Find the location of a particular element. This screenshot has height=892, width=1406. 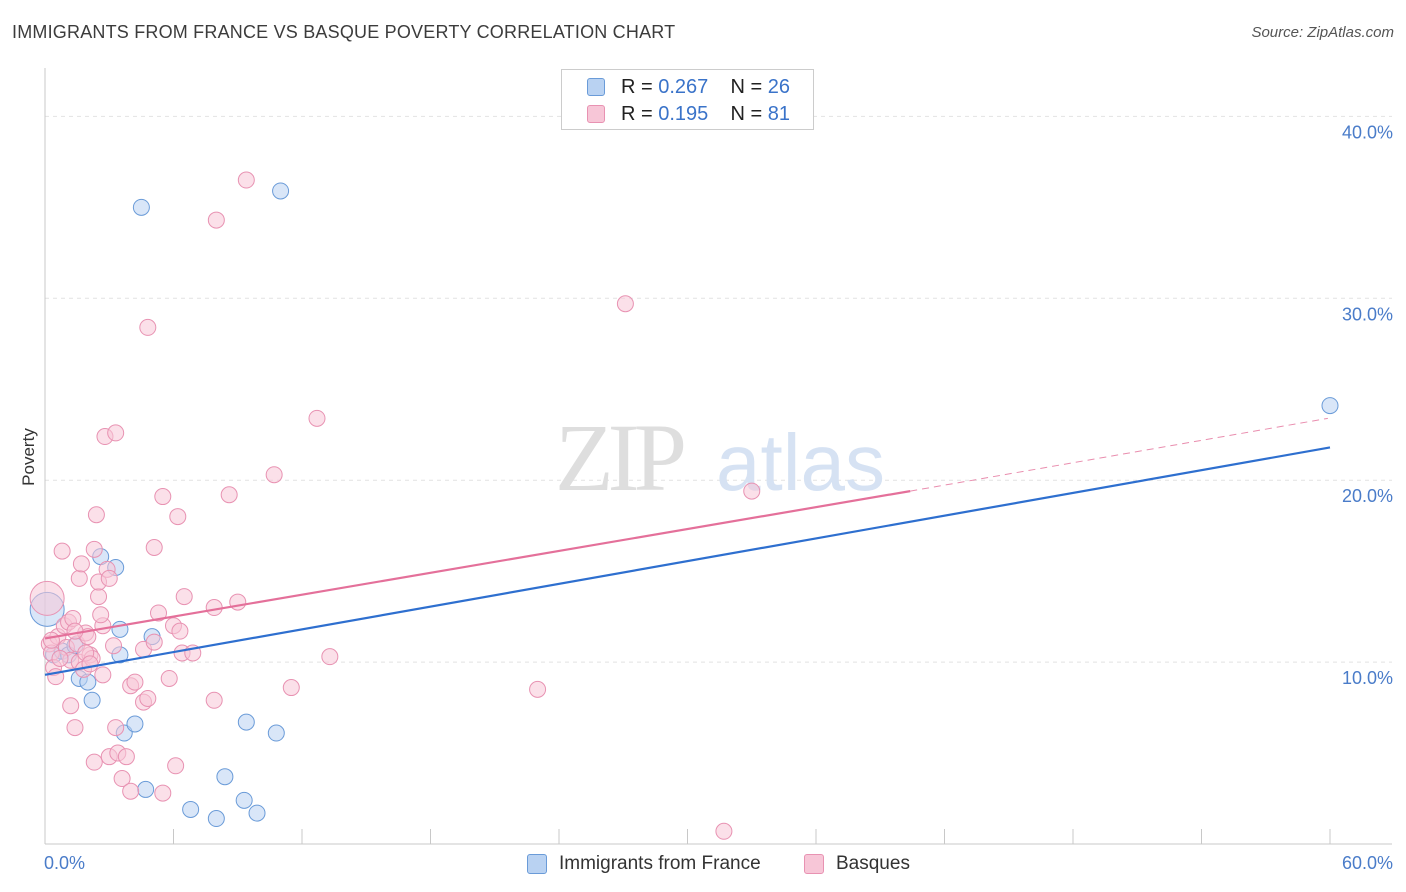

y-tick-label: 20.0% is located at coordinates (1367, 496).